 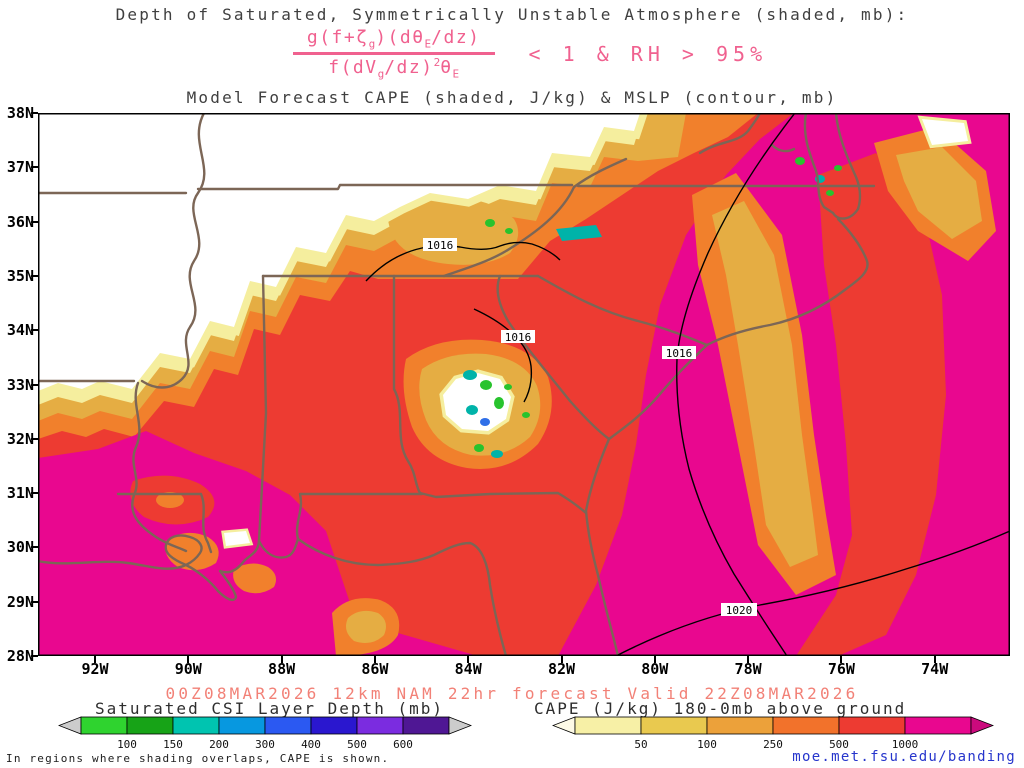 What do you see at coordinates (269, 708) in the screenshot?
I see `legend-title-csi: Saturated CSI Layer Depth (mb)` at bounding box center [269, 708].